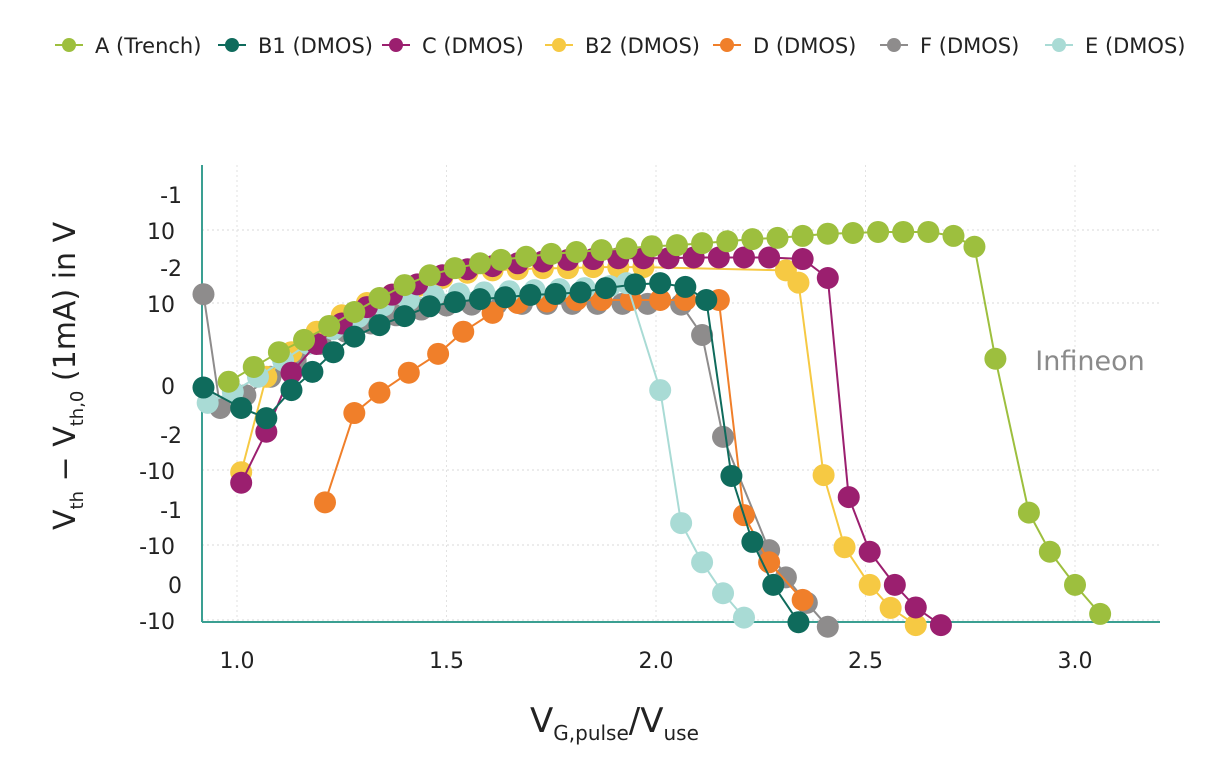 The image size is (1222, 768). I want to click on legend-label: E (DMOS), so click(1135, 46).